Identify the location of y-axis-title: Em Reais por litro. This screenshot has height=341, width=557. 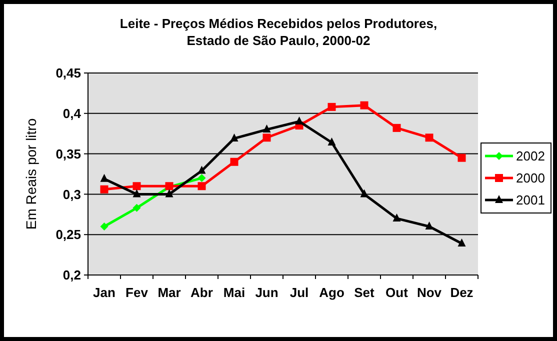
(31, 174).